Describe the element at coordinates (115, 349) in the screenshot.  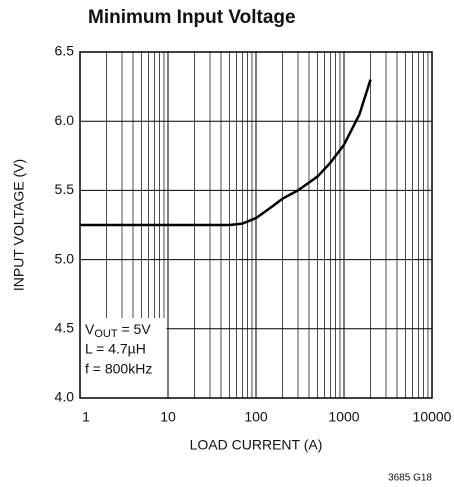
I see `annotation: L = 4.7µH` at that location.